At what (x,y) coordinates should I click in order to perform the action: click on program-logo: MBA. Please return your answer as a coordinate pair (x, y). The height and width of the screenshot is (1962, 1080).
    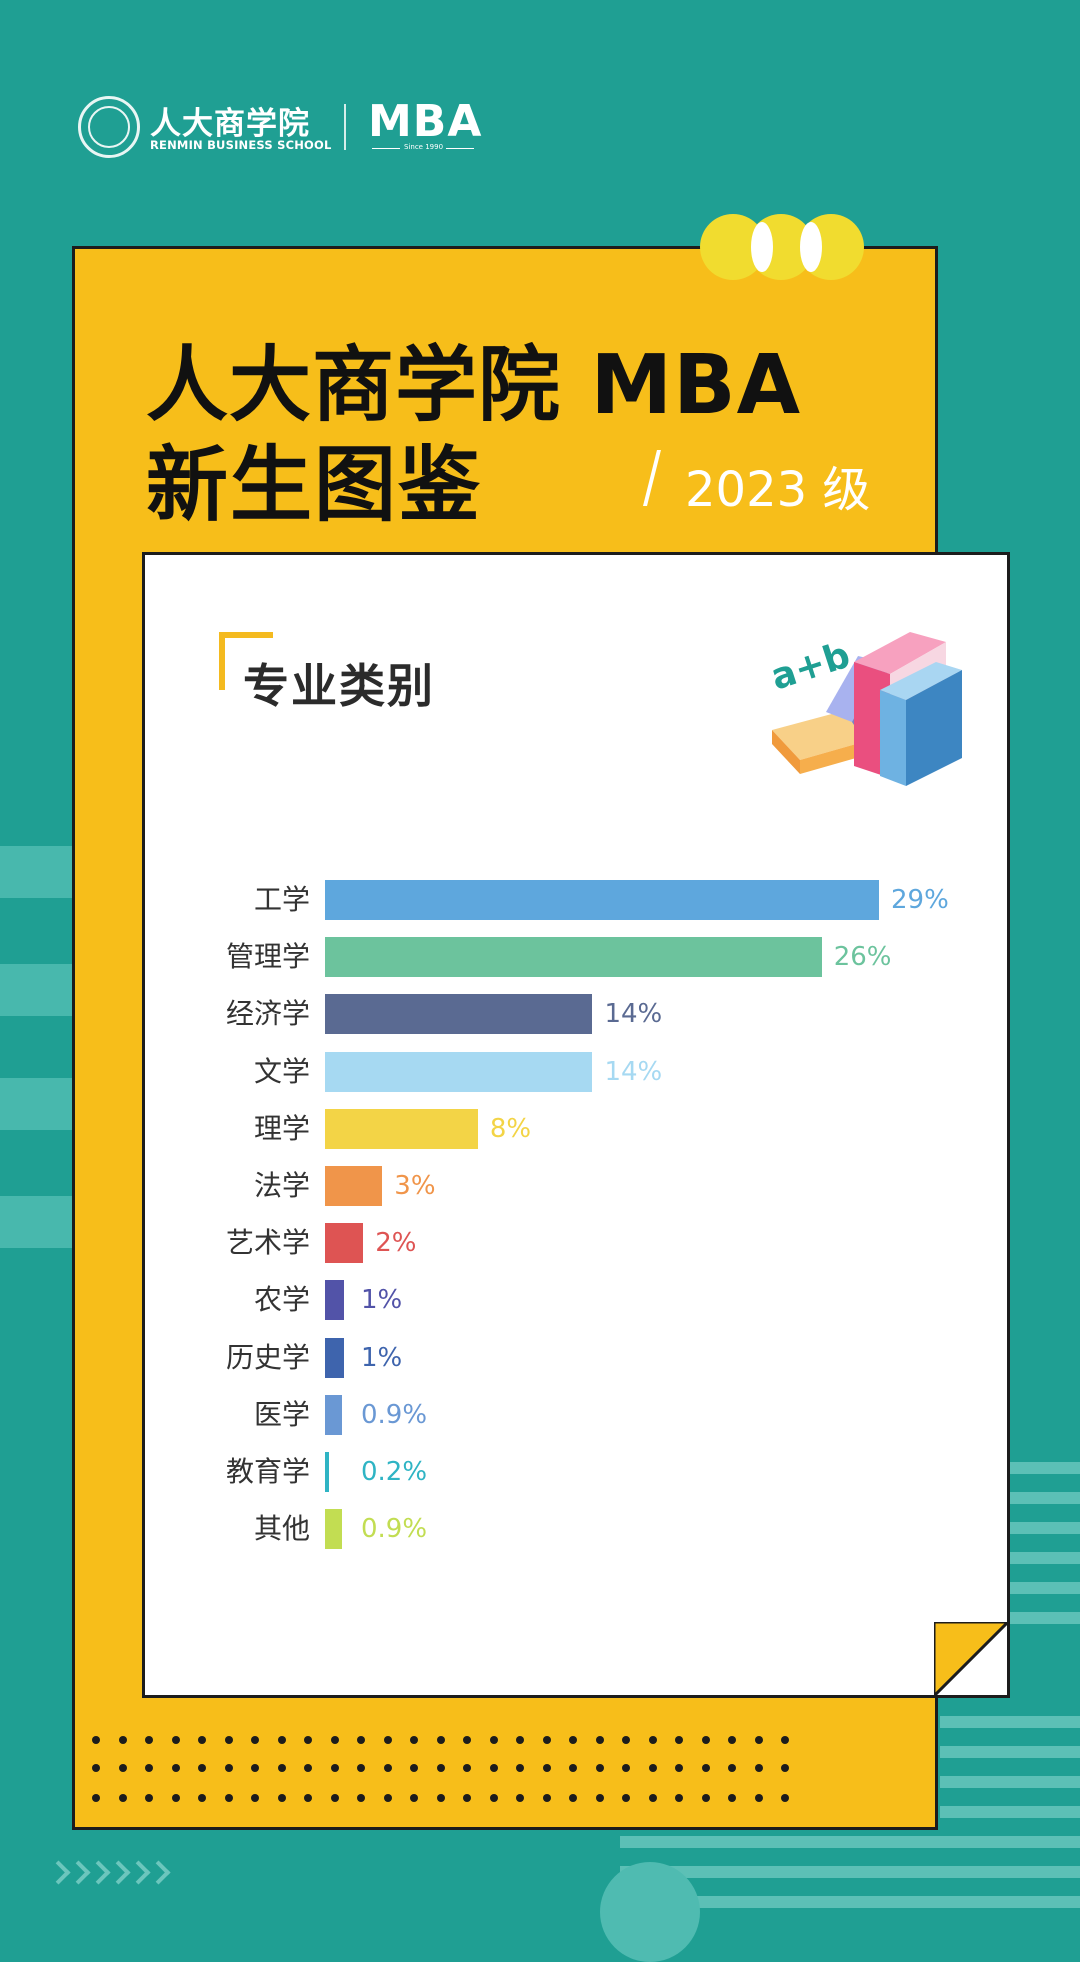
    Looking at the image, I should click on (425, 121).